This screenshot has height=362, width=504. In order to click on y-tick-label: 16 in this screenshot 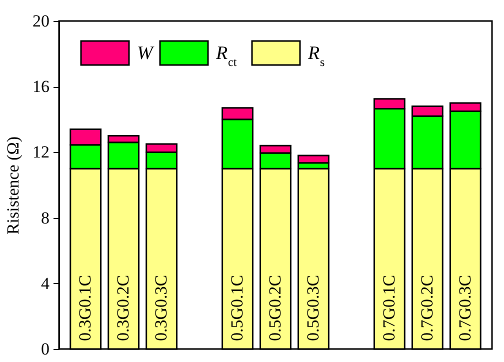, I will do `click(41, 86)`.